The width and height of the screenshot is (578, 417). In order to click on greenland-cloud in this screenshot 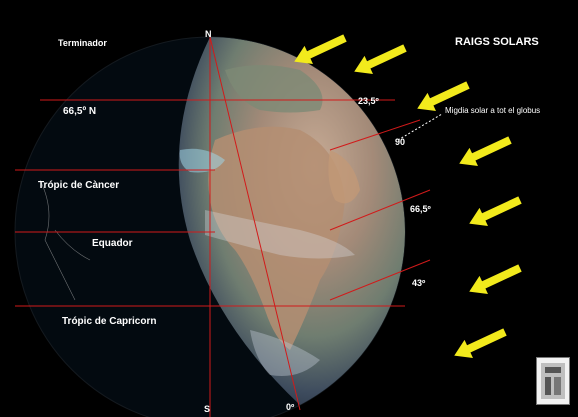, I will do `click(202, 160)`.